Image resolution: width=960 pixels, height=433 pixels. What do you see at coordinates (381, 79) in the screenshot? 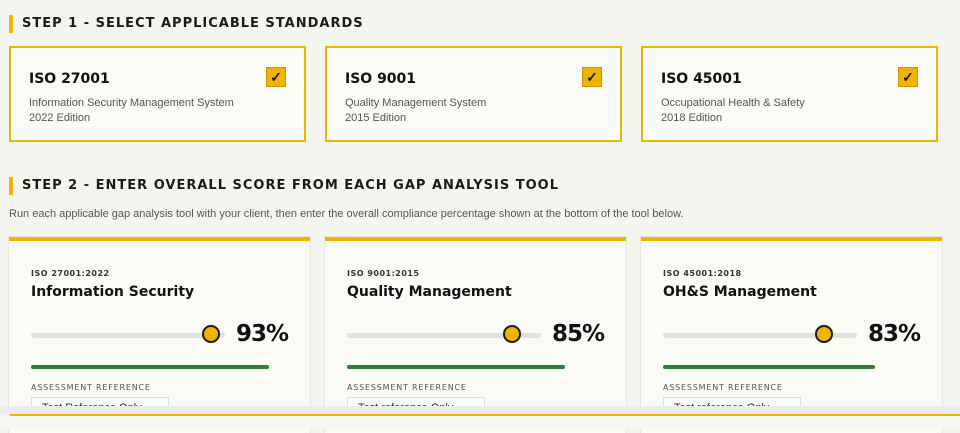
I see `standard-code: ISO 9001` at bounding box center [381, 79].